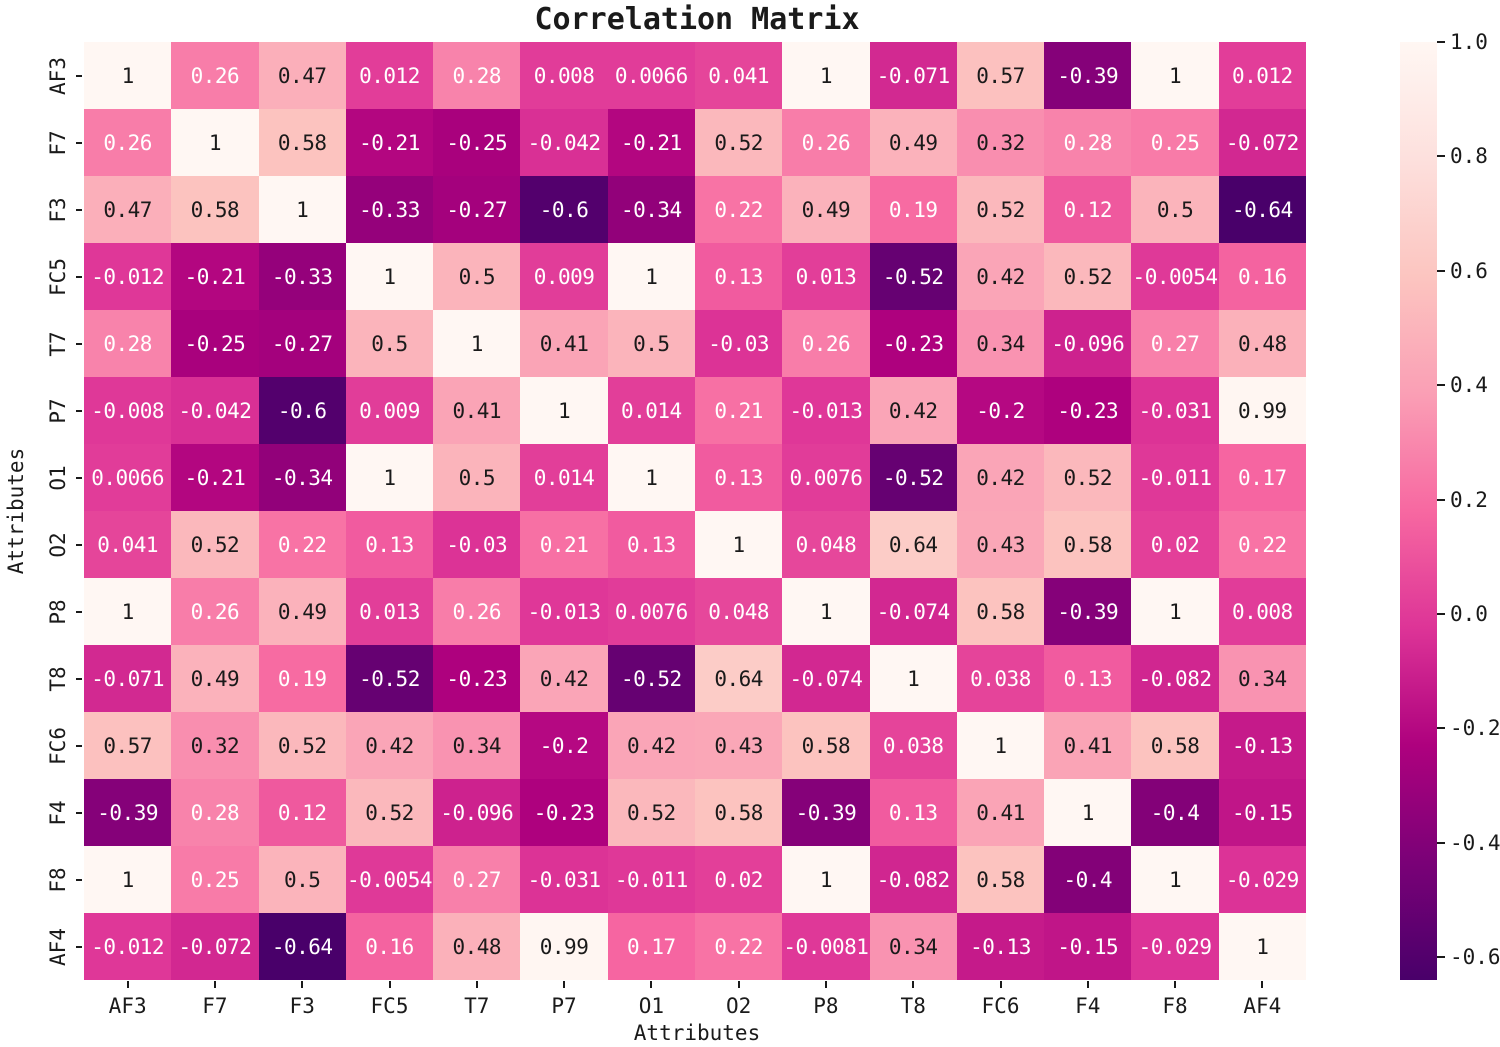 Image resolution: width=1500 pixels, height=1047 pixels. Describe the element at coordinates (738, 75) in the screenshot. I see `cell-value: 0.041` at that location.